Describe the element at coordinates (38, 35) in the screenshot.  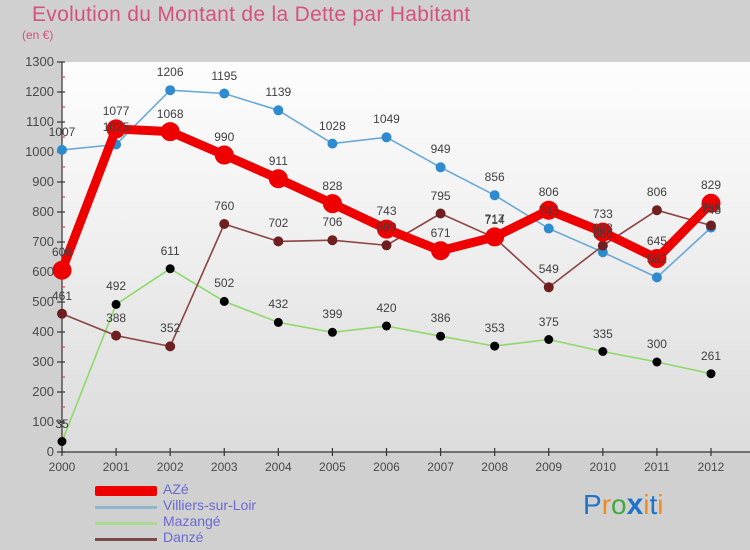
I see `chart-units-label: (en €)` at that location.